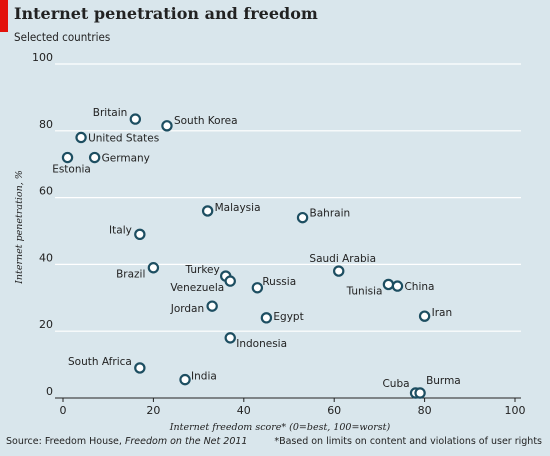 The height and width of the screenshot is (456, 550). Describe the element at coordinates (202, 270) in the screenshot. I see `point-label: Turkey` at that location.